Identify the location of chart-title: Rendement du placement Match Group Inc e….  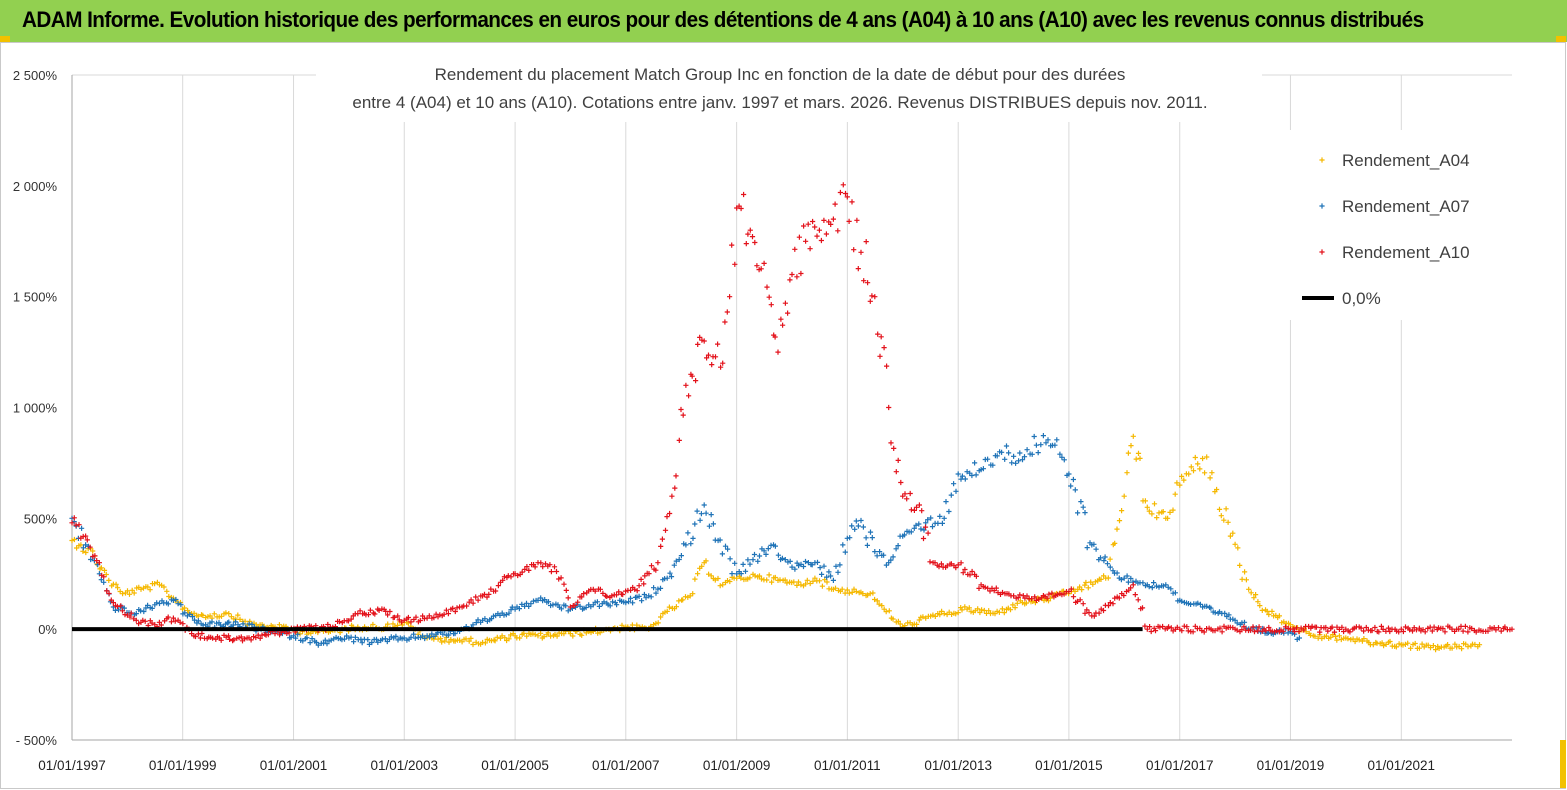
(789, 91).